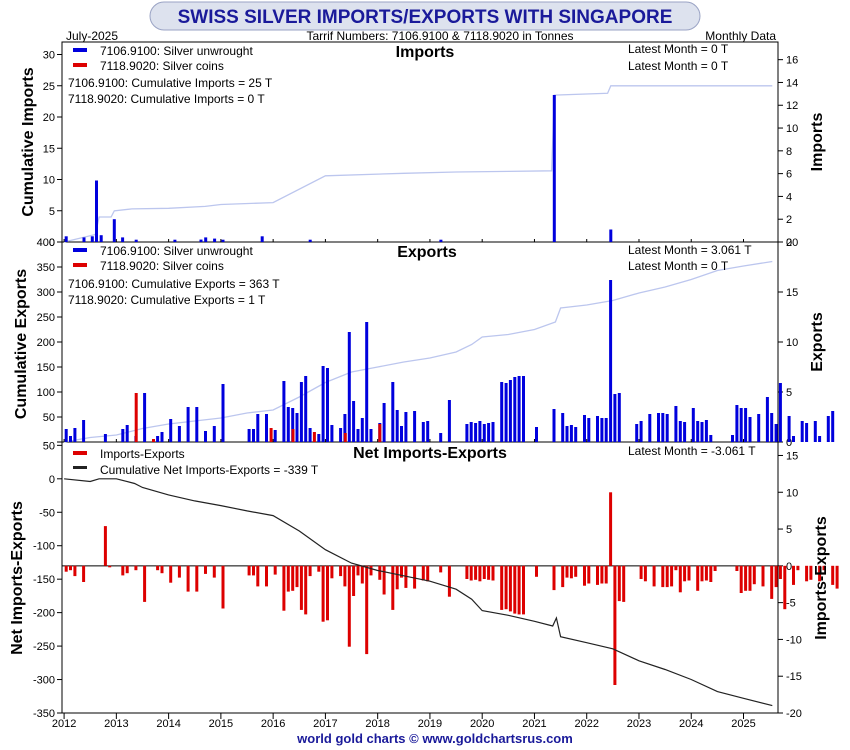 The image size is (850, 750). What do you see at coordinates (80, 467) in the screenshot?
I see `legend-swatch-cumnet` at bounding box center [80, 467].